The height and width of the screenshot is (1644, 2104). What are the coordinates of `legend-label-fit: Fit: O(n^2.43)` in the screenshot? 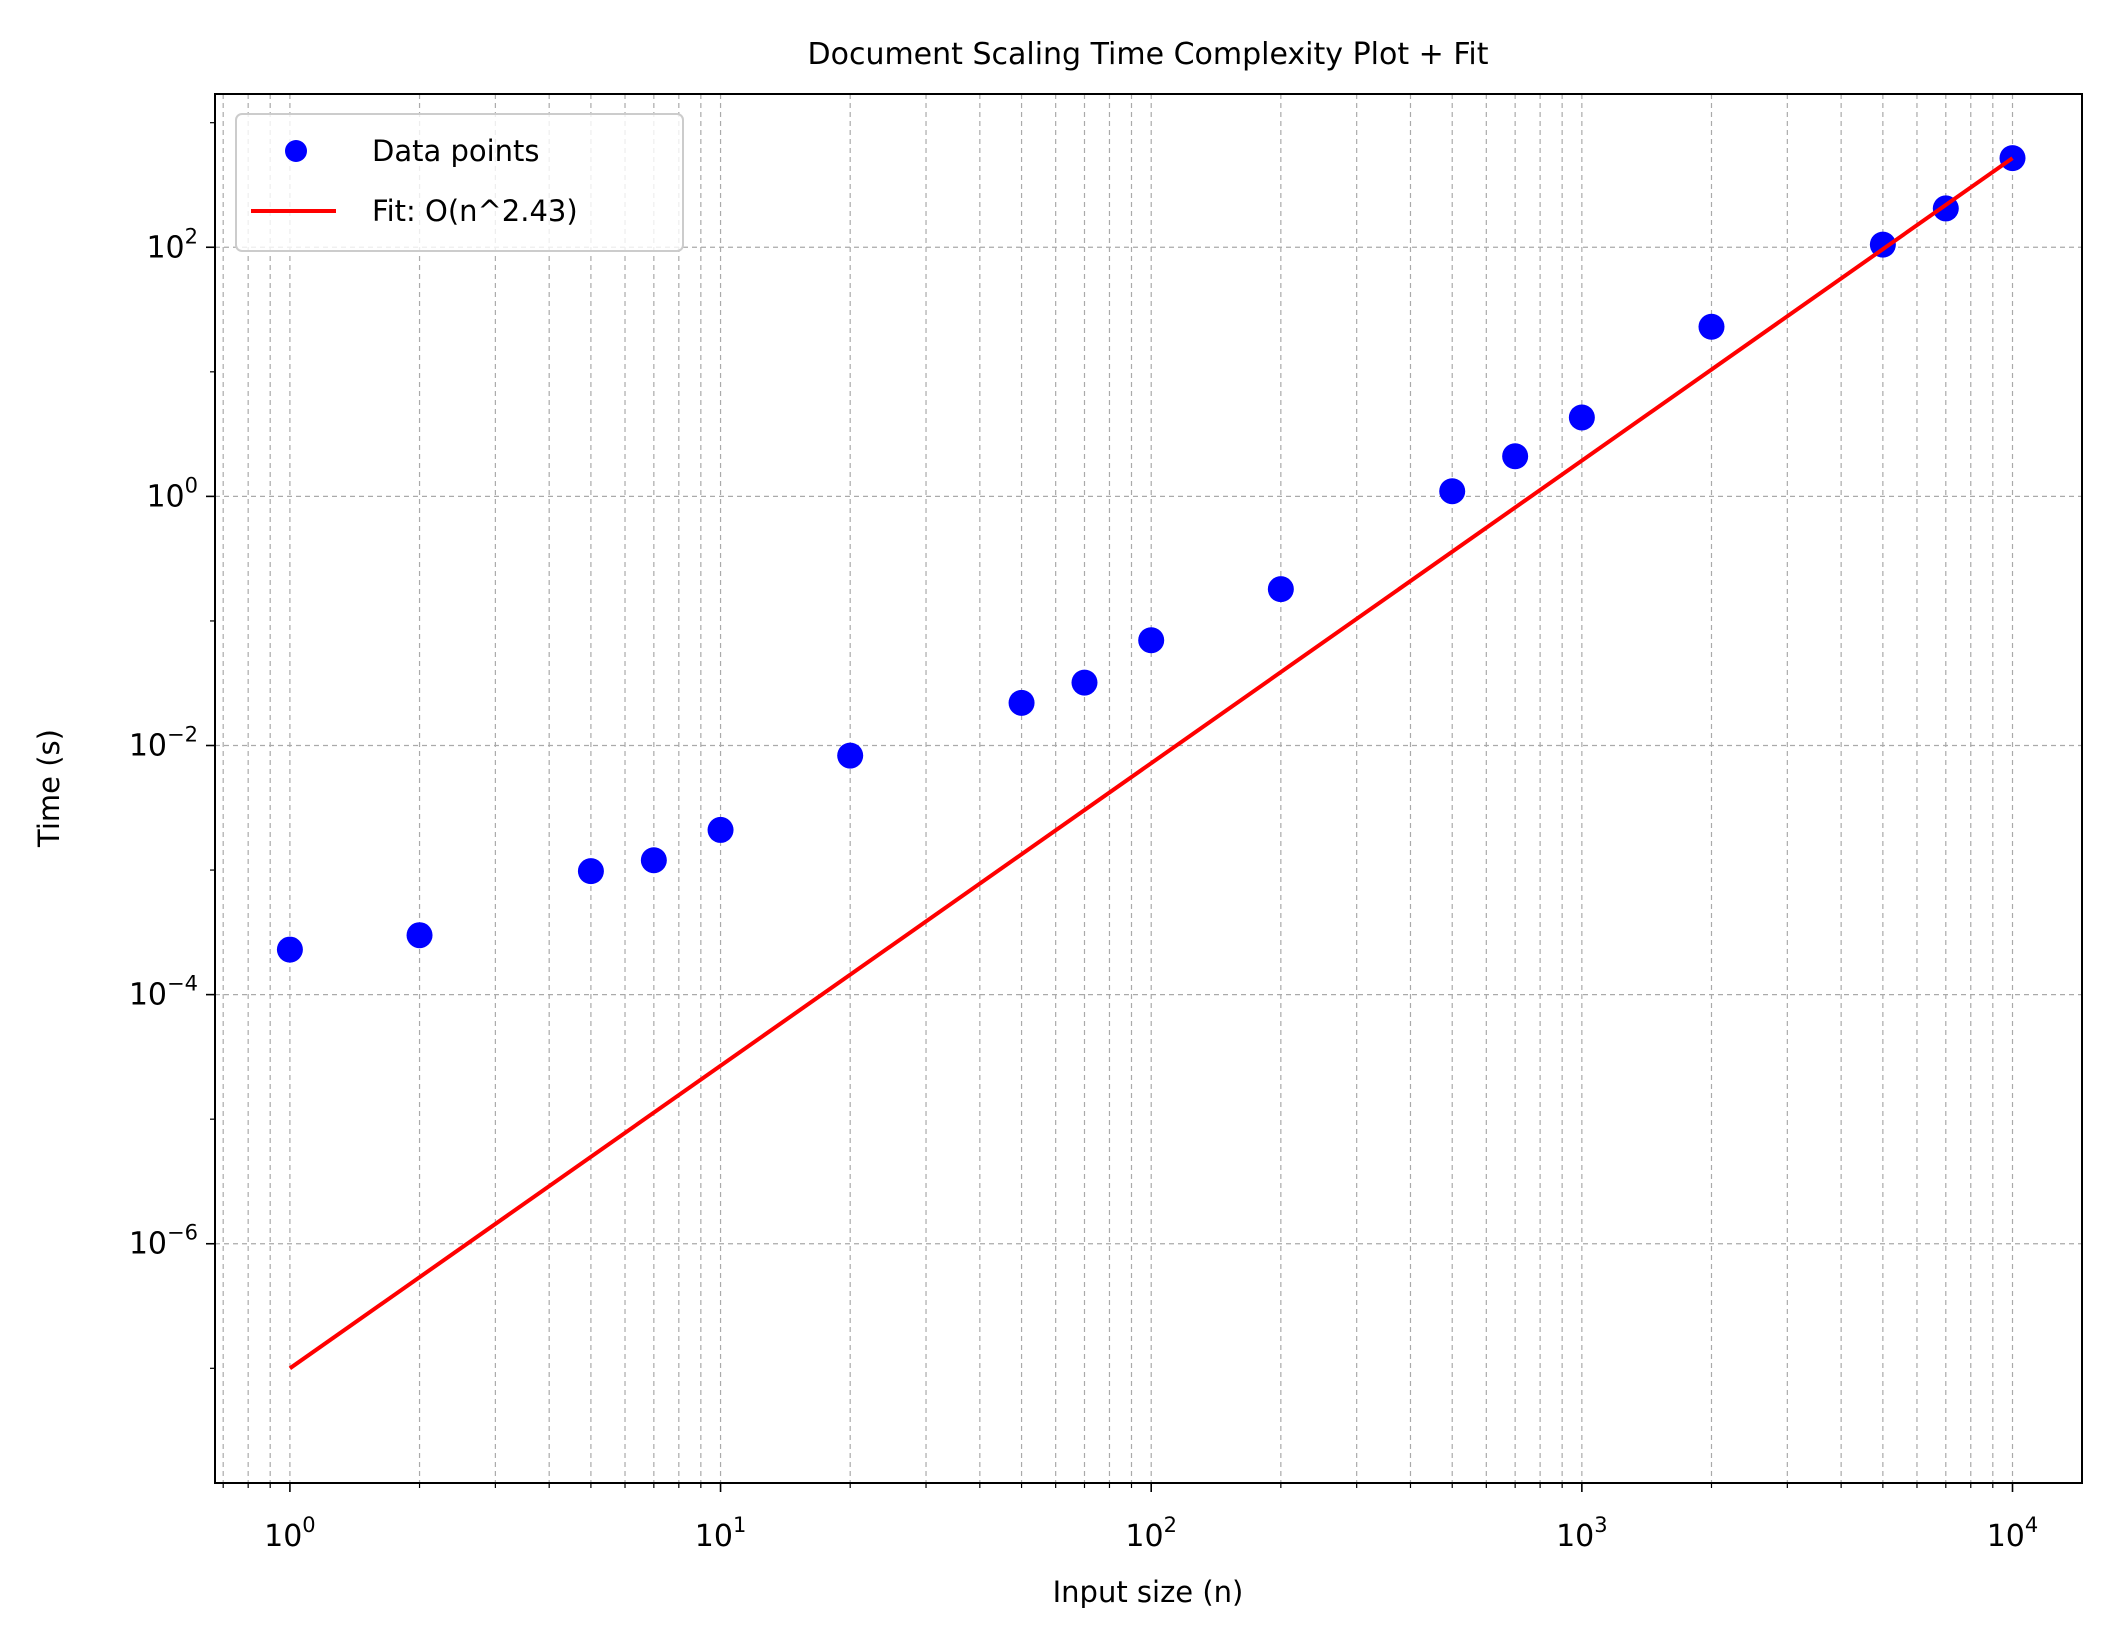 It's located at (475, 211).